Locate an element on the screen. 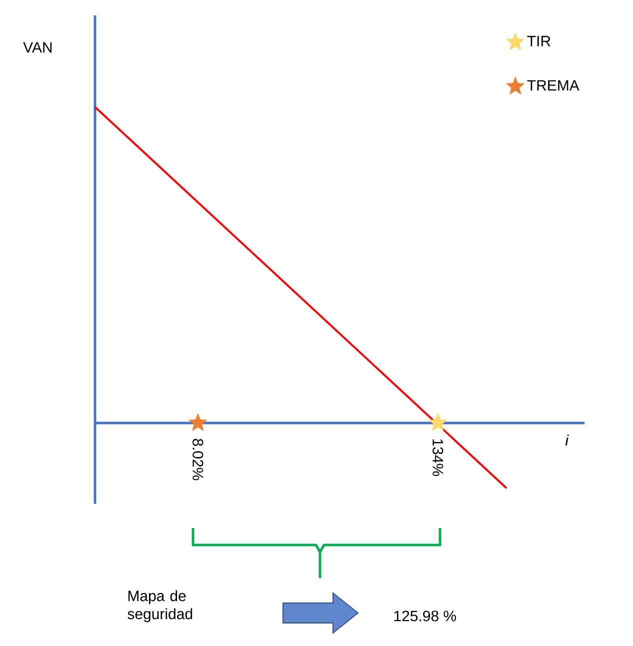 This screenshot has width=633, height=646. text: 125.98 % is located at coordinates (425, 616).